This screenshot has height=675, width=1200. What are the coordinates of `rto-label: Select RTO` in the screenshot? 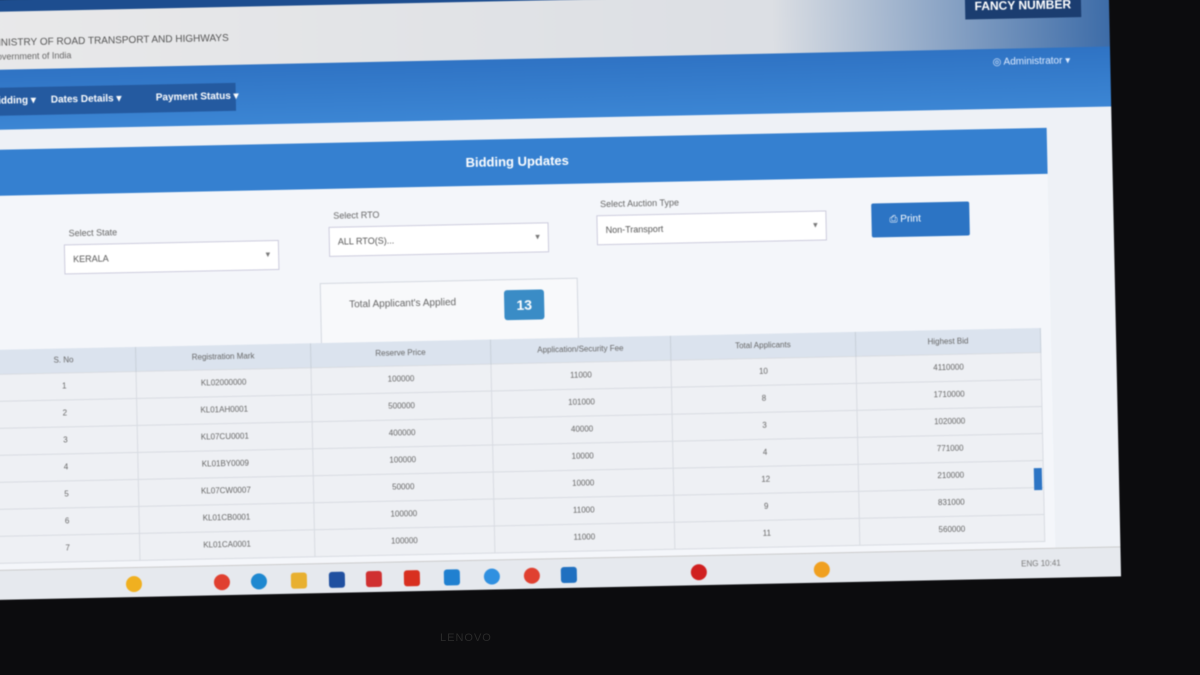 It's located at (356, 215).